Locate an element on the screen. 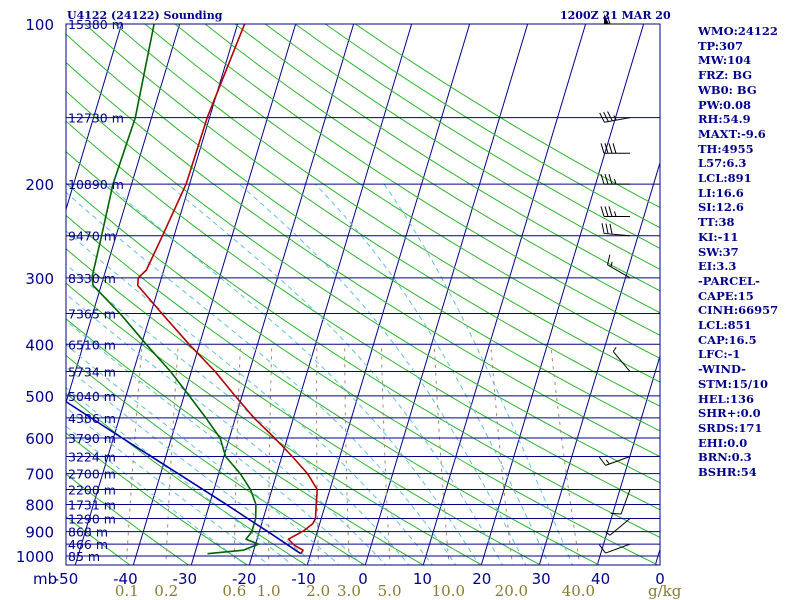  pressure-label: 400 is located at coordinates (39, 345).